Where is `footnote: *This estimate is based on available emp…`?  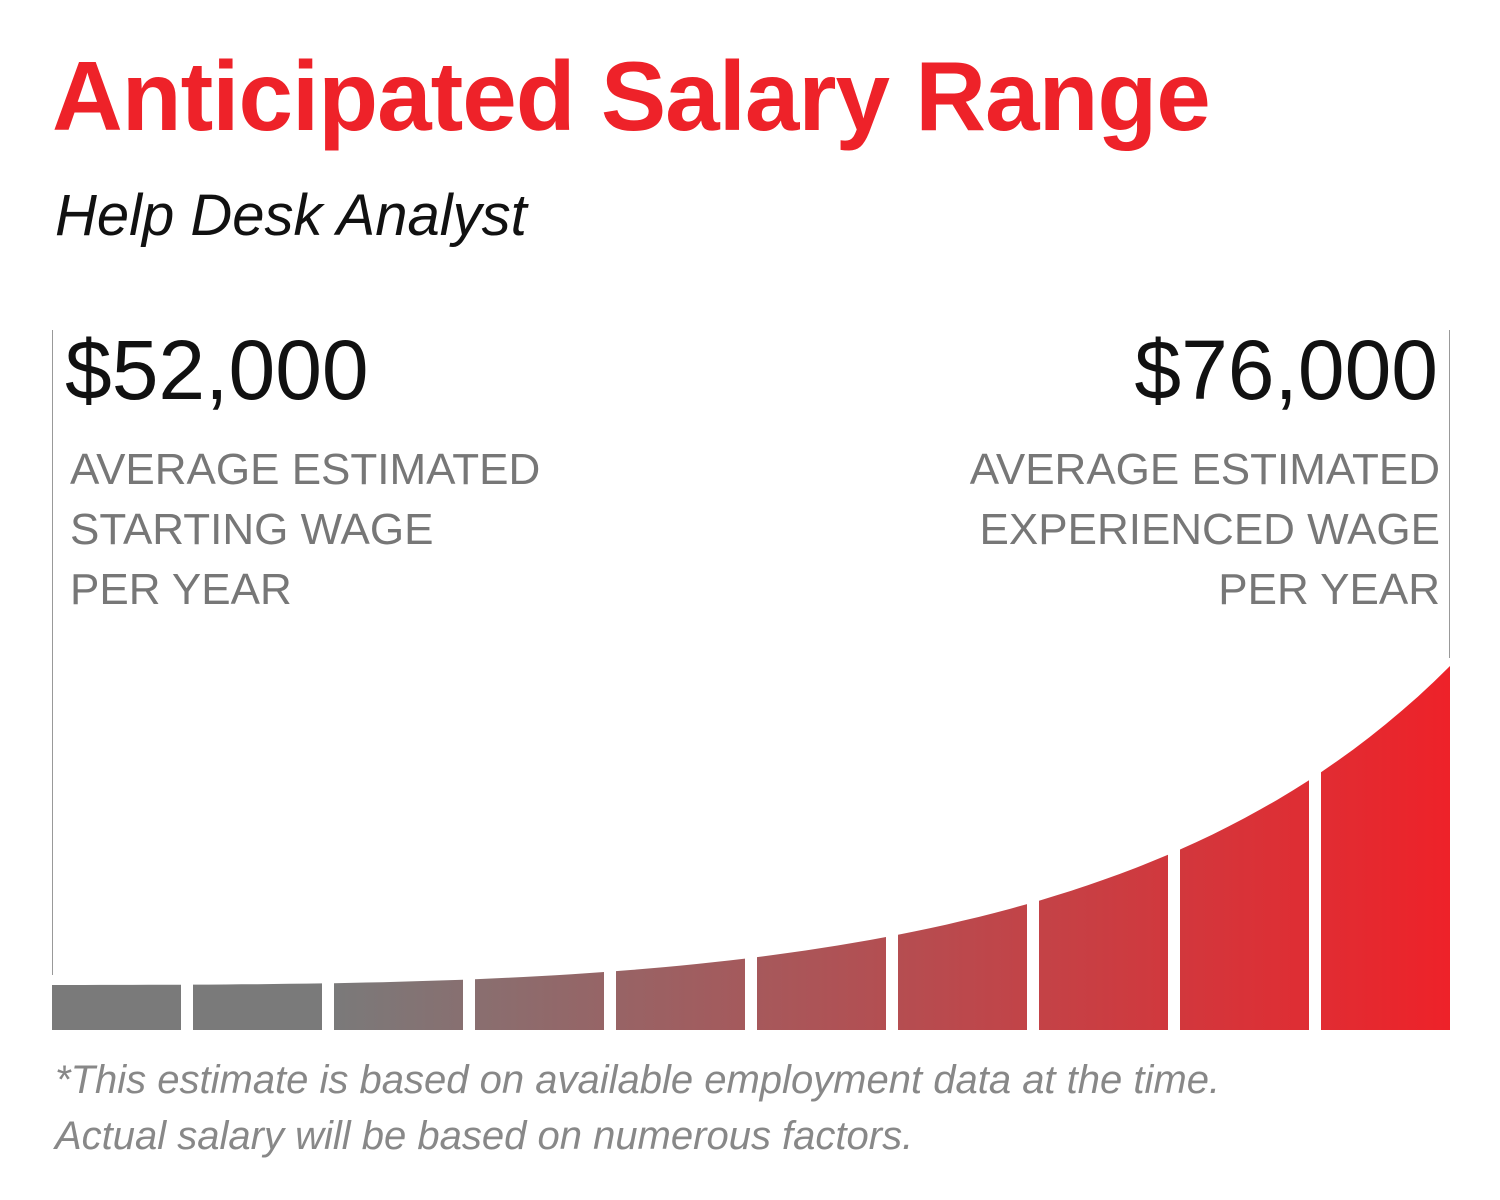 footnote: *This estimate is based on available emp… is located at coordinates (637, 1108).